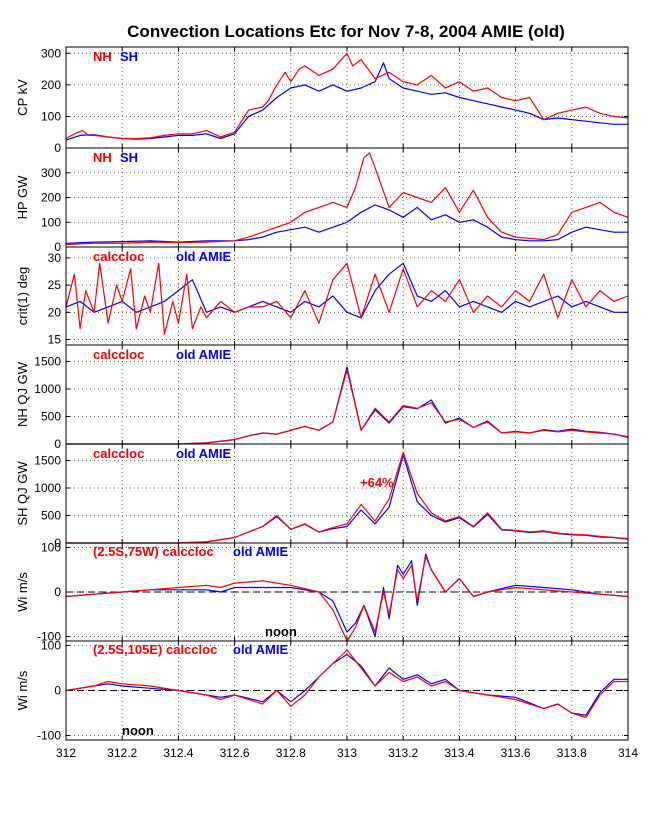 Image resolution: width=647 pixels, height=822 pixels. I want to click on series-line-shqj-red, so click(347, 497).